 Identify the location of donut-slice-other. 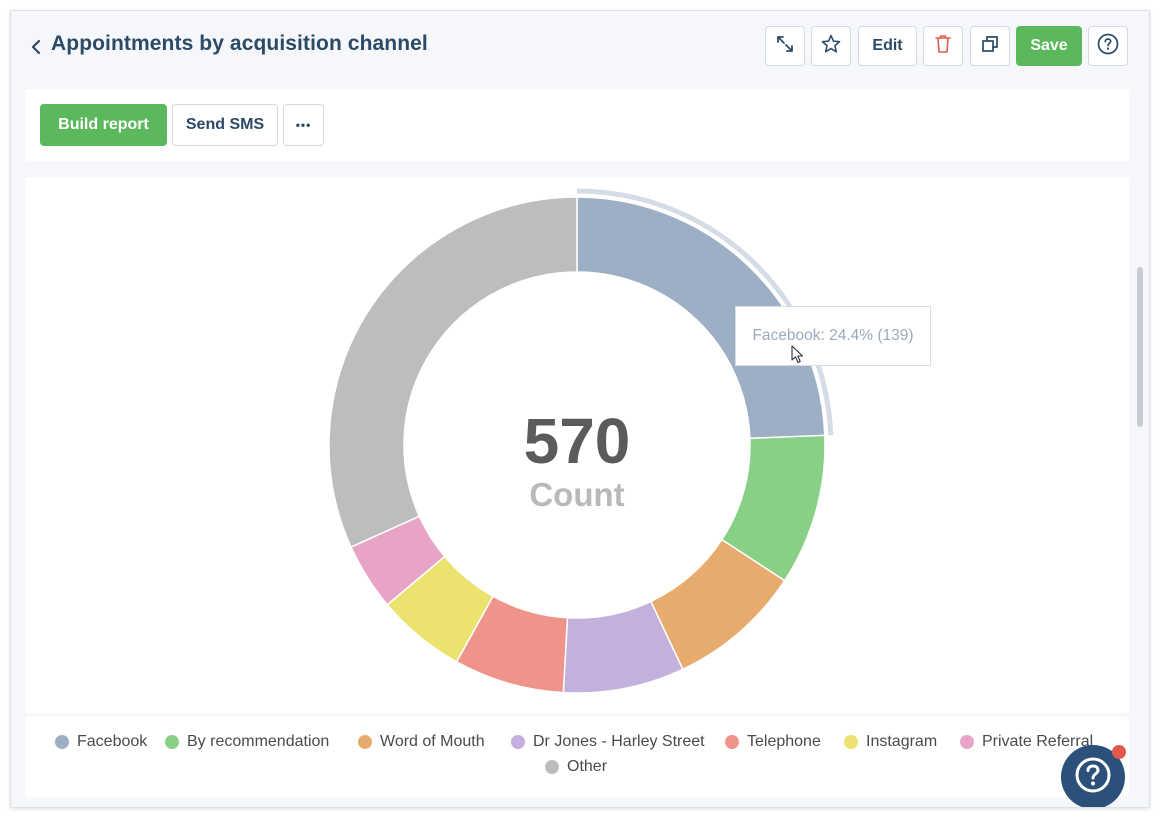
(453, 372).